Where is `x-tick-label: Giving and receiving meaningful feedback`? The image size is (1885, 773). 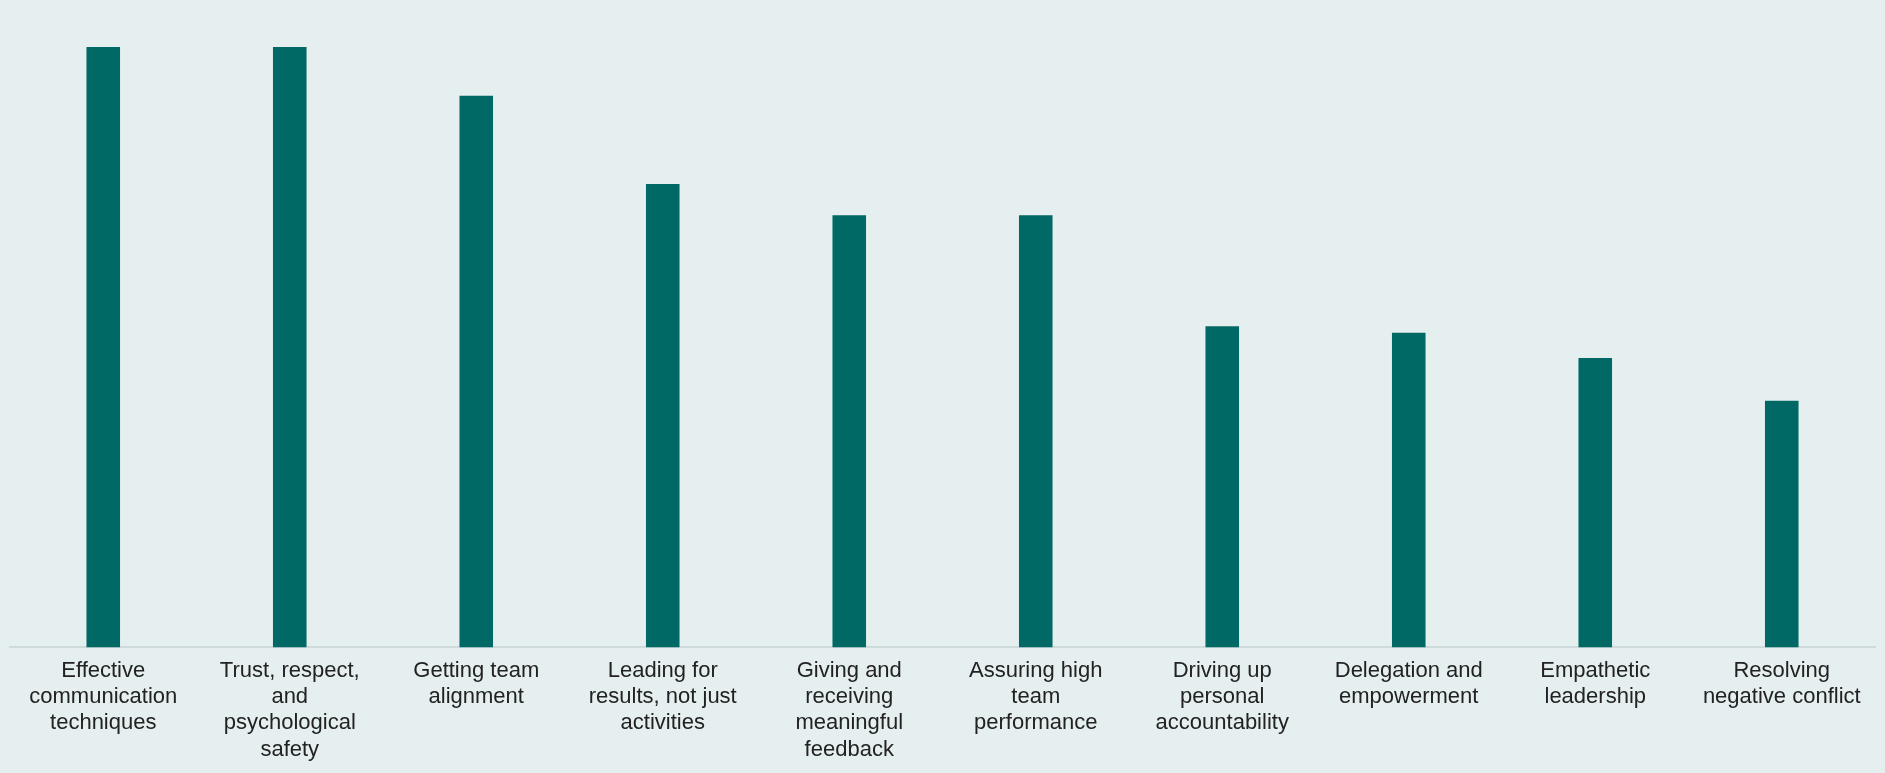 x-tick-label: Giving and receiving meaningful feedback is located at coordinates (849, 708).